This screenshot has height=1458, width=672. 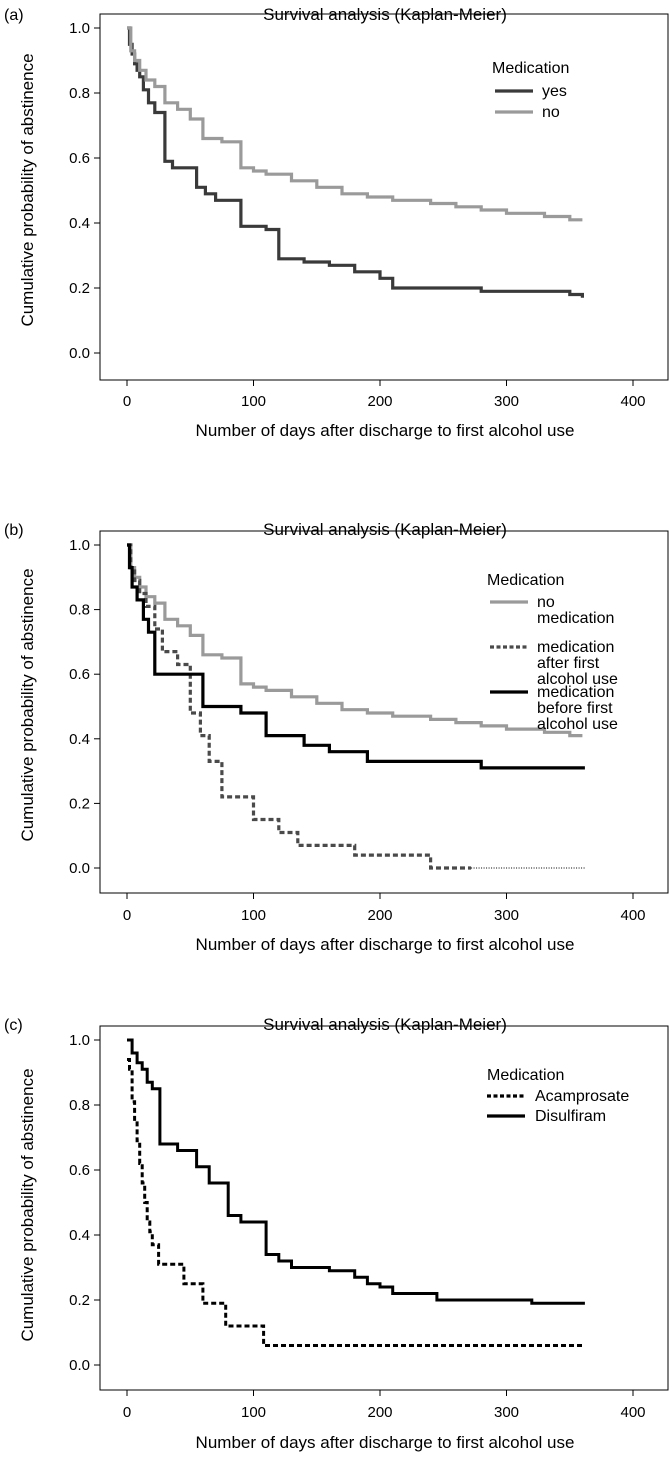 I want to click on panel-label: (a), so click(x=14, y=15).